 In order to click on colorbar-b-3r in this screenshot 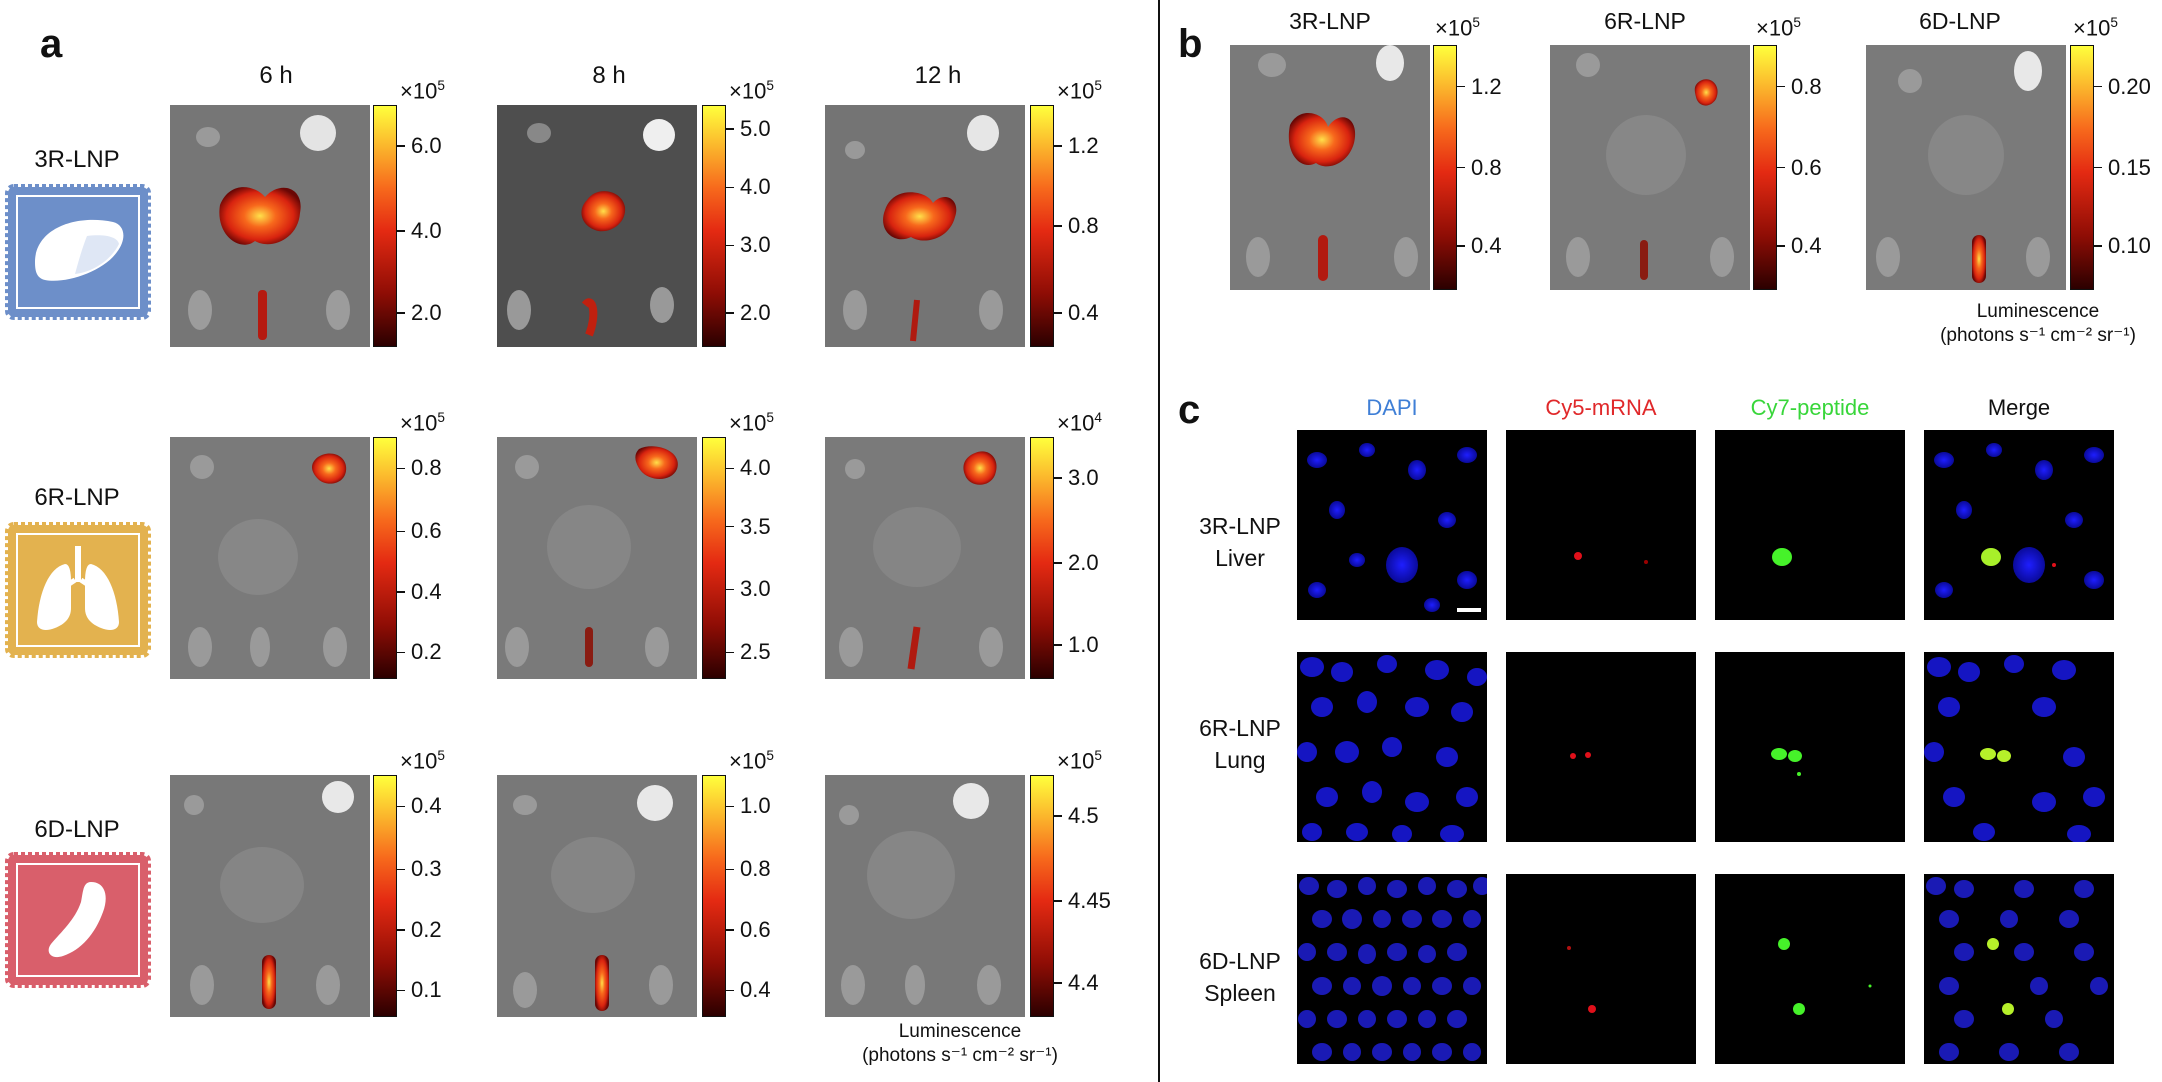, I will do `click(1445, 167)`.